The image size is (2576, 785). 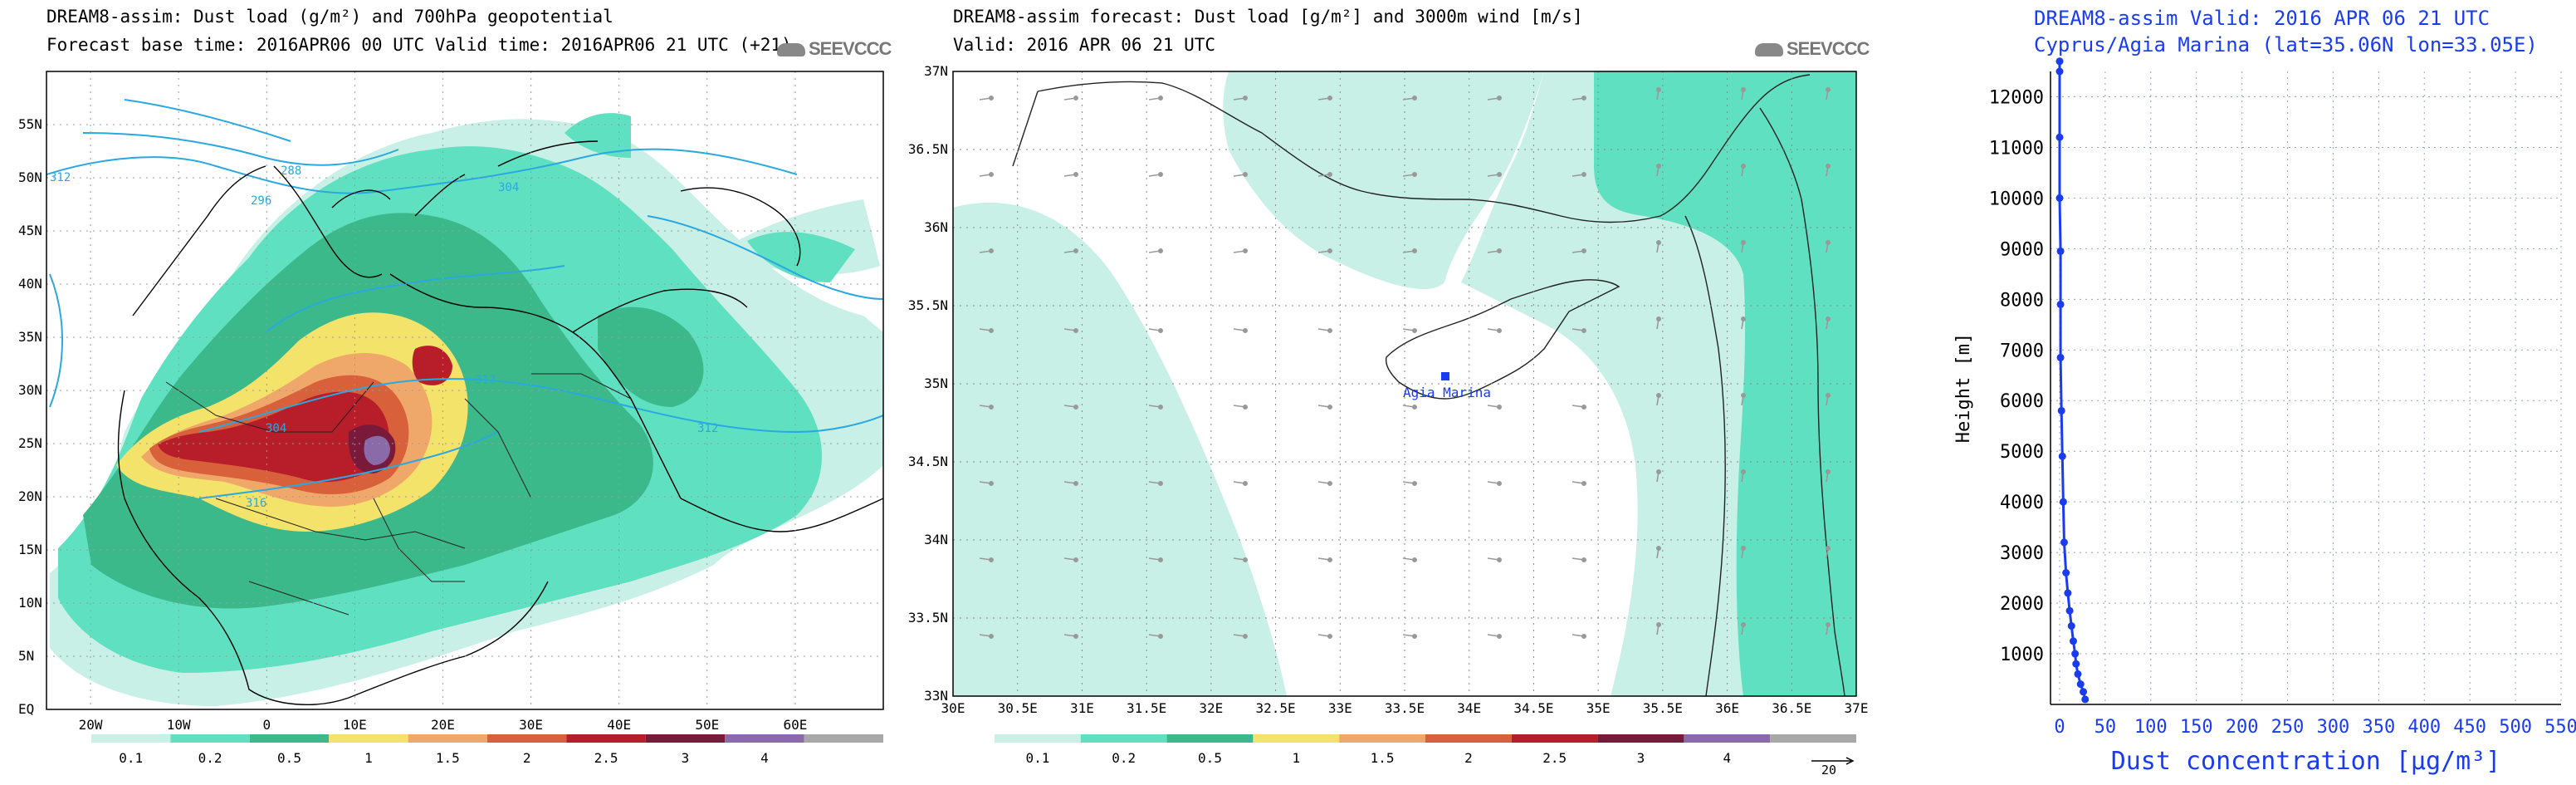 What do you see at coordinates (368, 758) in the screenshot?
I see `colorbar-tick-label: 1` at bounding box center [368, 758].